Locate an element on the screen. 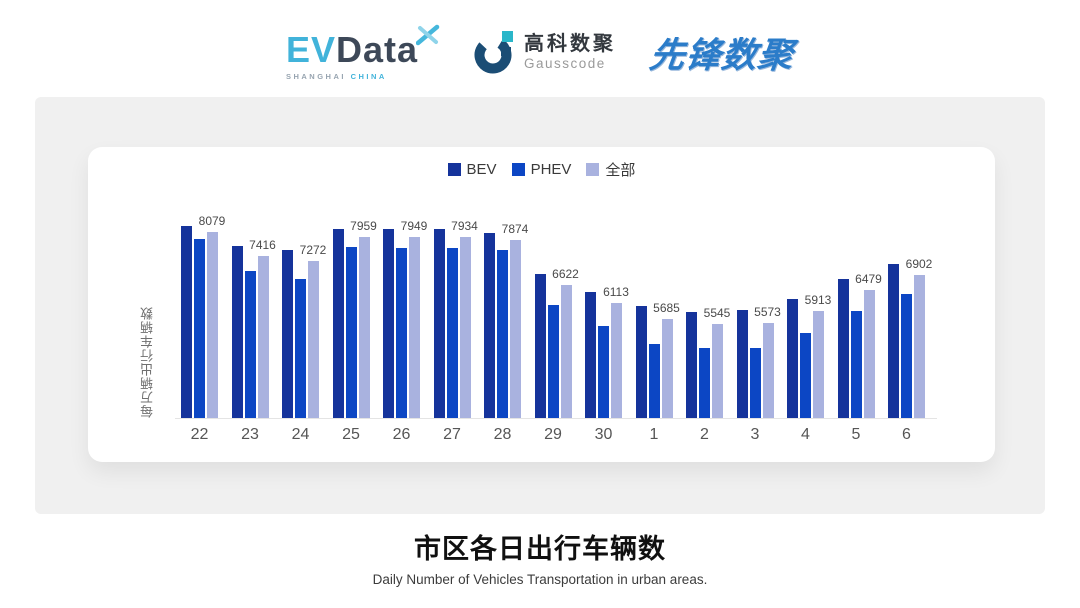 The height and width of the screenshot is (608, 1080). legend-item-全部: 全部 is located at coordinates (610, 169).